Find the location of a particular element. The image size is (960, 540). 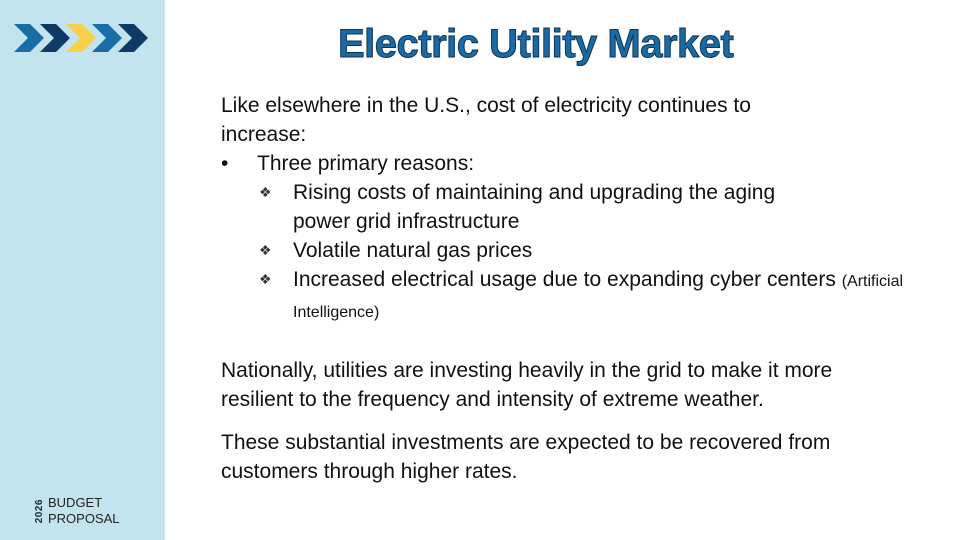

reason-text: Volatile natural gas prices is located at coordinates (413, 250).